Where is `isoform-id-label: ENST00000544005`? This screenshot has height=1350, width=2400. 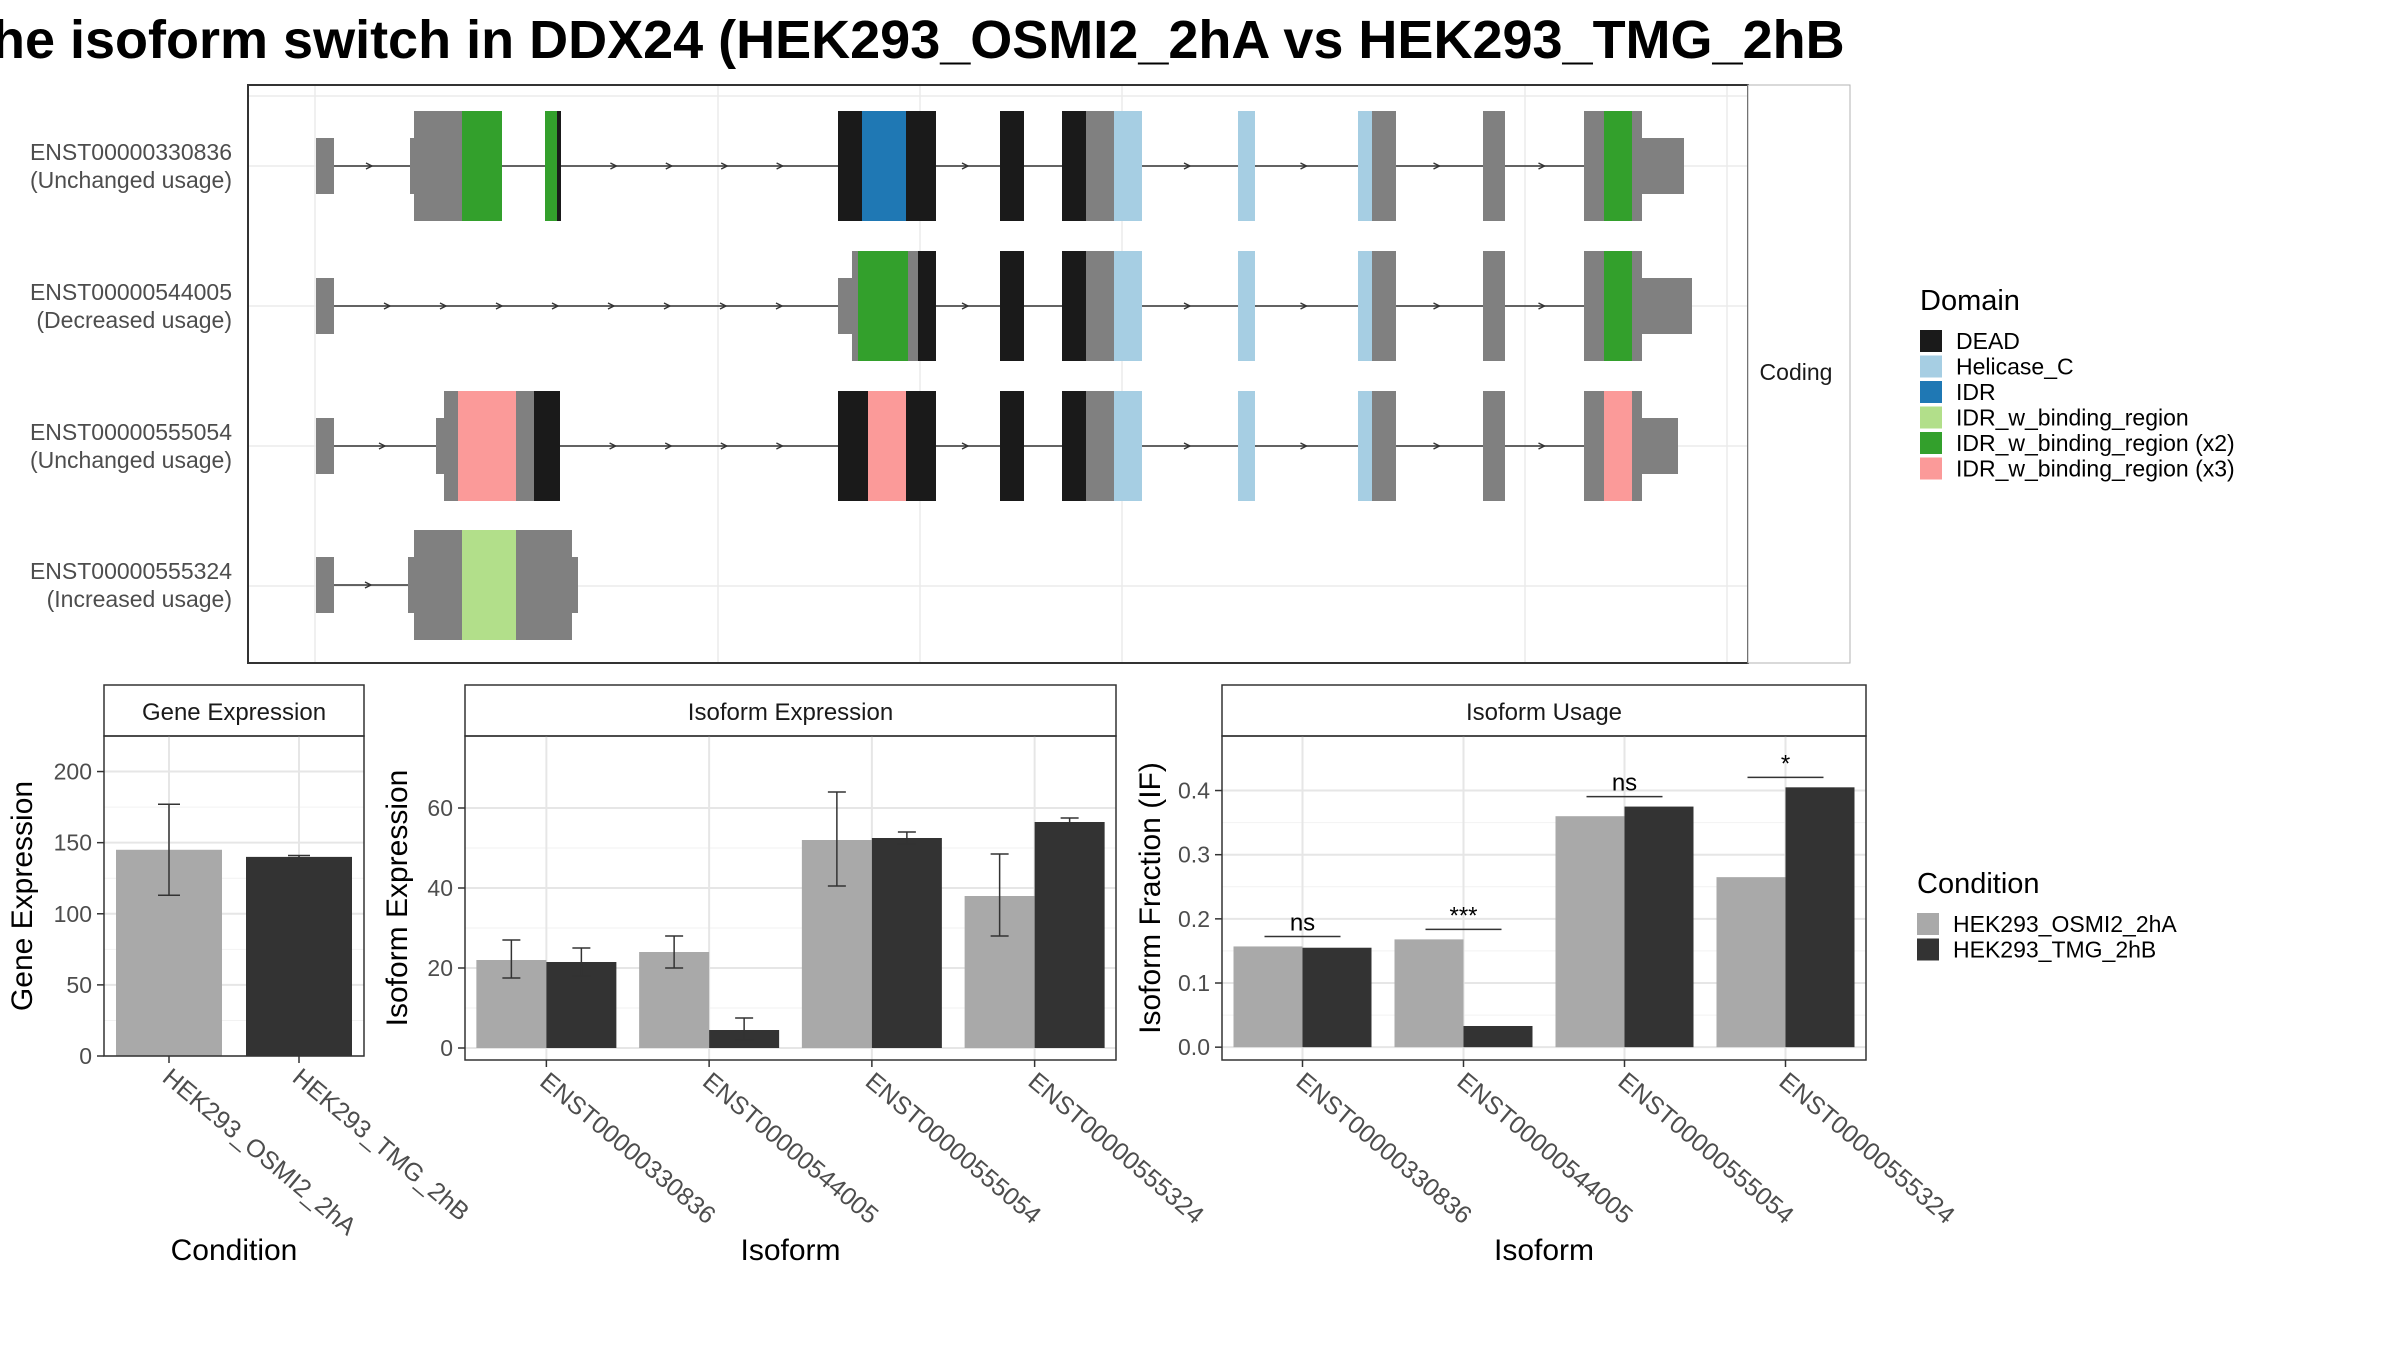 isoform-id-label: ENST00000544005 is located at coordinates (131, 292).